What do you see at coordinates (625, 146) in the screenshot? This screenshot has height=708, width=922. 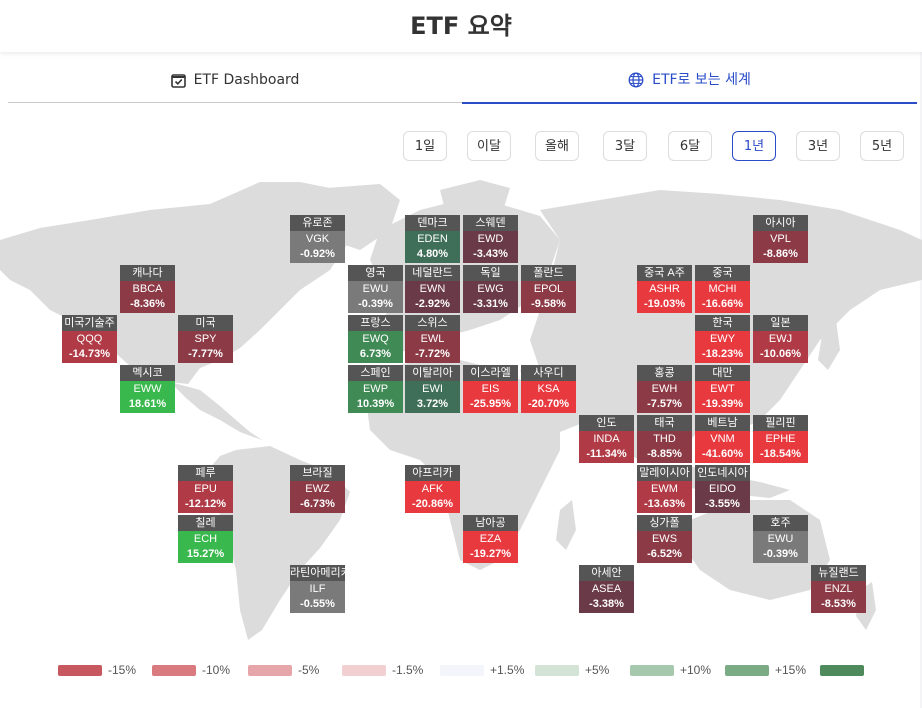 I see `period-button: 3달` at bounding box center [625, 146].